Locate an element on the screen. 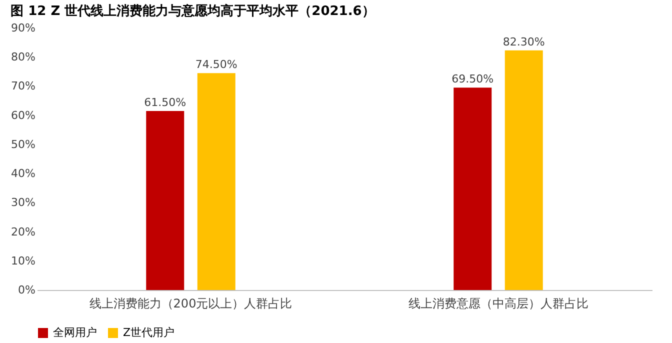  y-tick-label: 60% is located at coordinates (23, 115).